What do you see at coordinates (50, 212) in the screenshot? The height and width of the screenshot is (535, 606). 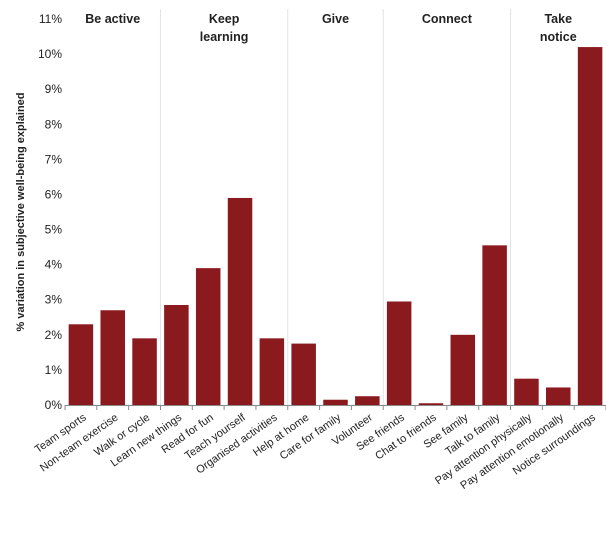 I see `y-tick-labels: 0% 1% 2% 3% 4% 5% 6% 7% 8% 9% 10% 11%` at bounding box center [50, 212].